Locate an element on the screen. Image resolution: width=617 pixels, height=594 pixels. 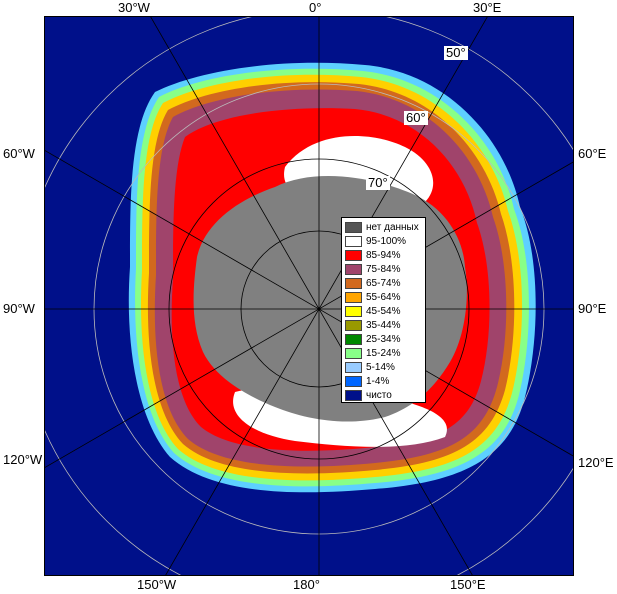
lat-label-60: 60° is located at coordinates (416, 117).